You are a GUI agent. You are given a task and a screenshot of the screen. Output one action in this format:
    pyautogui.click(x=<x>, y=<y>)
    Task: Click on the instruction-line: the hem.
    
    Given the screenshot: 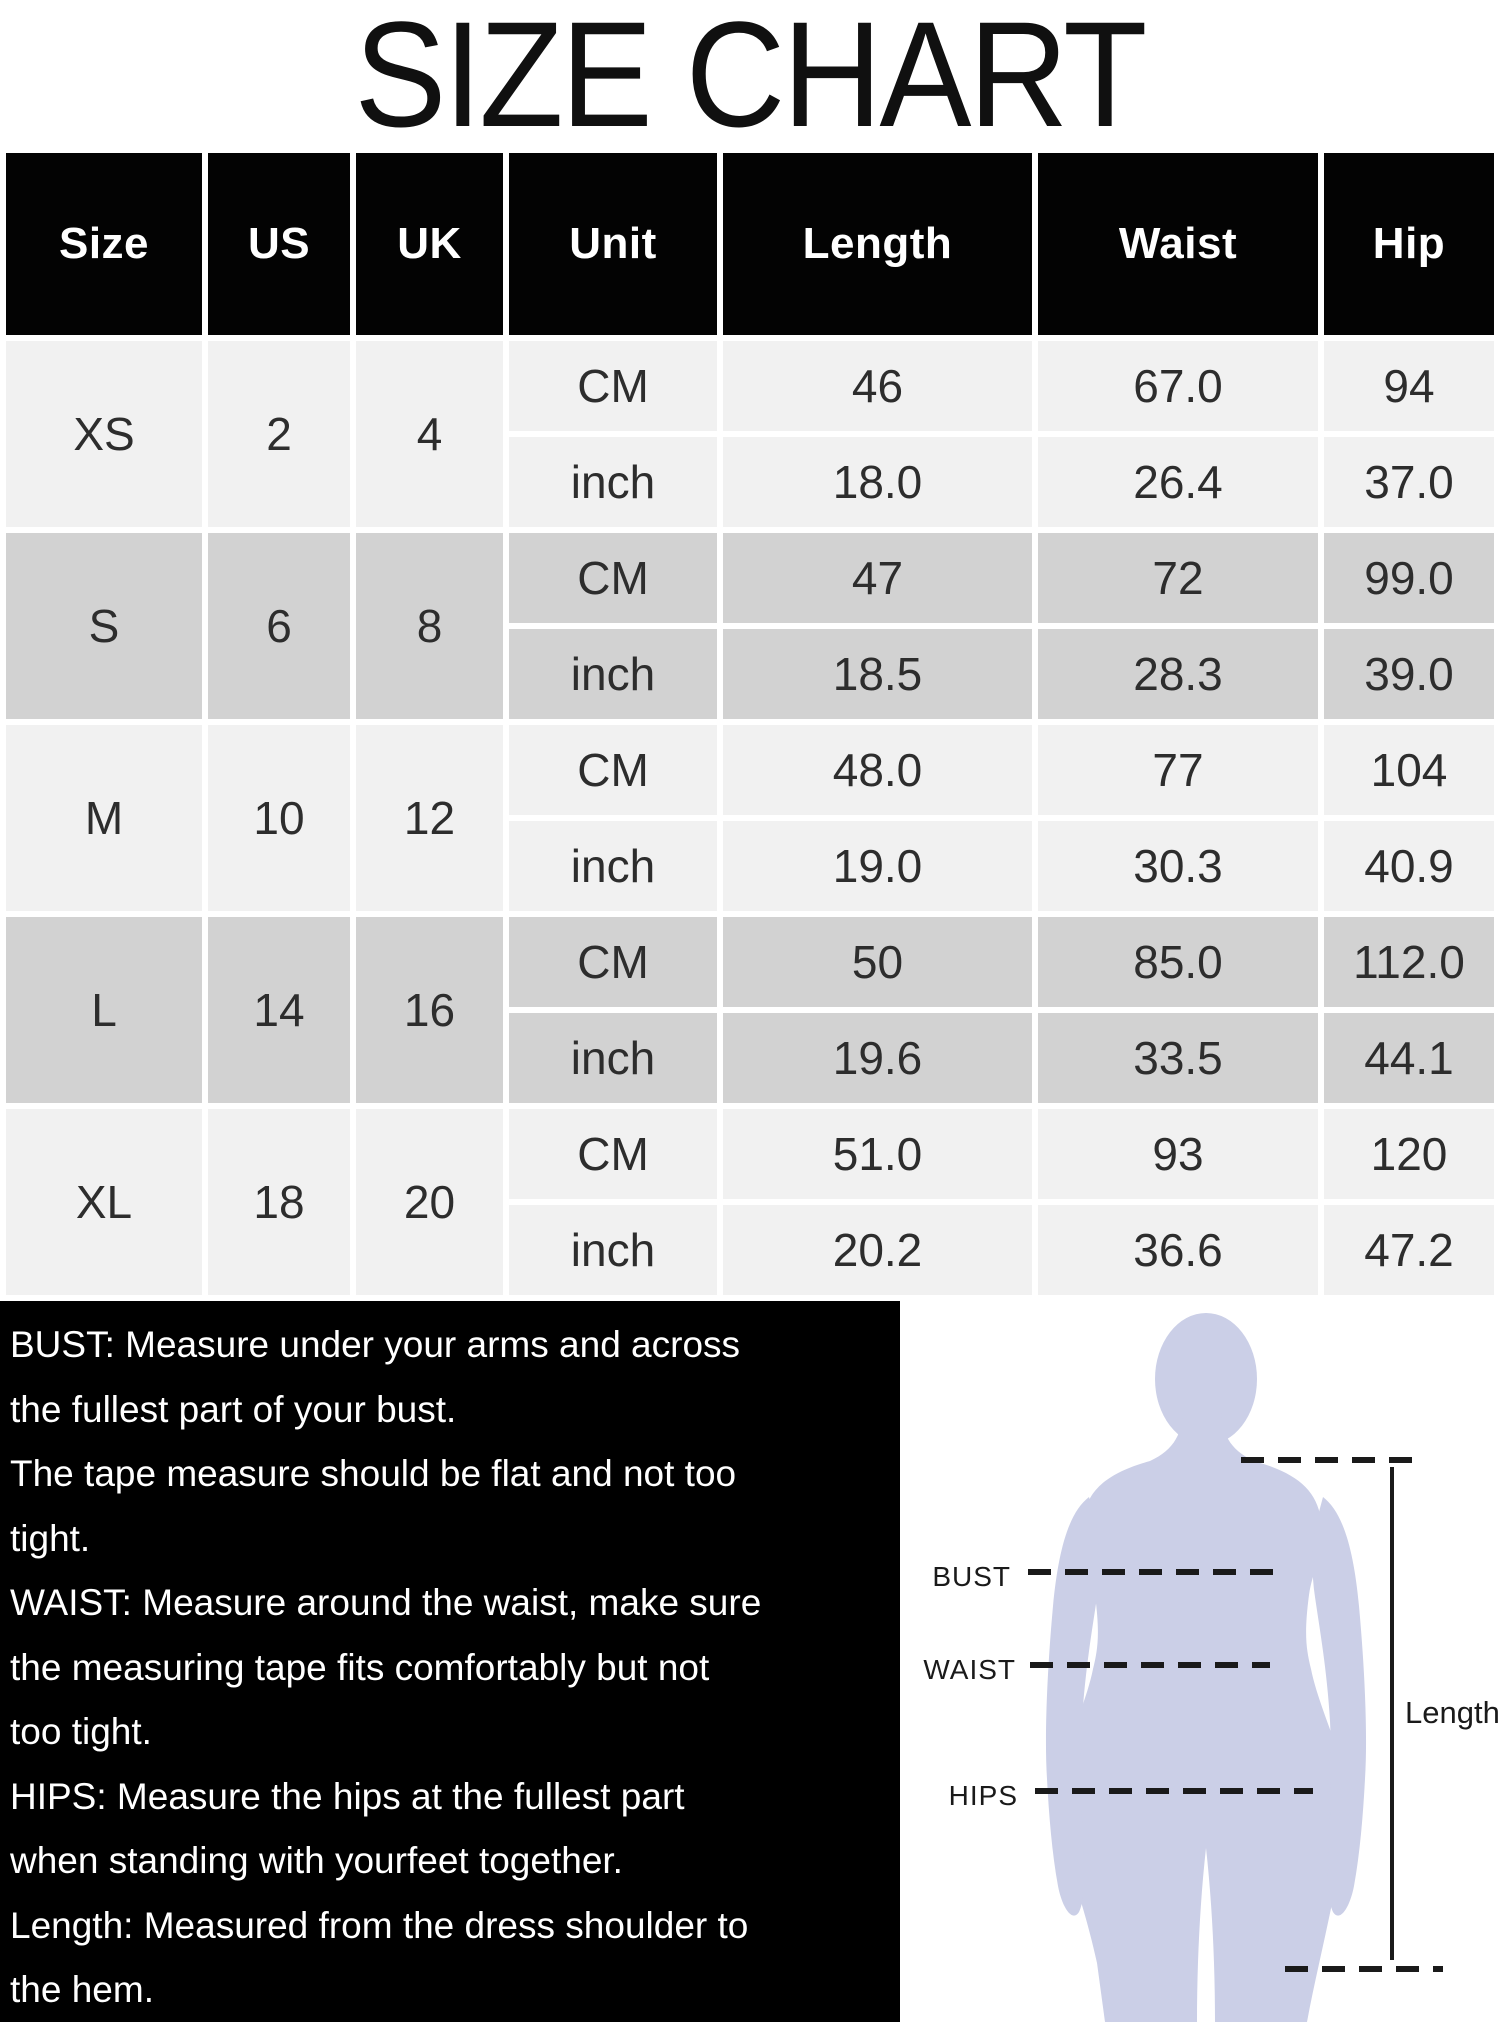 What is the action you would take?
    pyautogui.click(x=82, y=1989)
    